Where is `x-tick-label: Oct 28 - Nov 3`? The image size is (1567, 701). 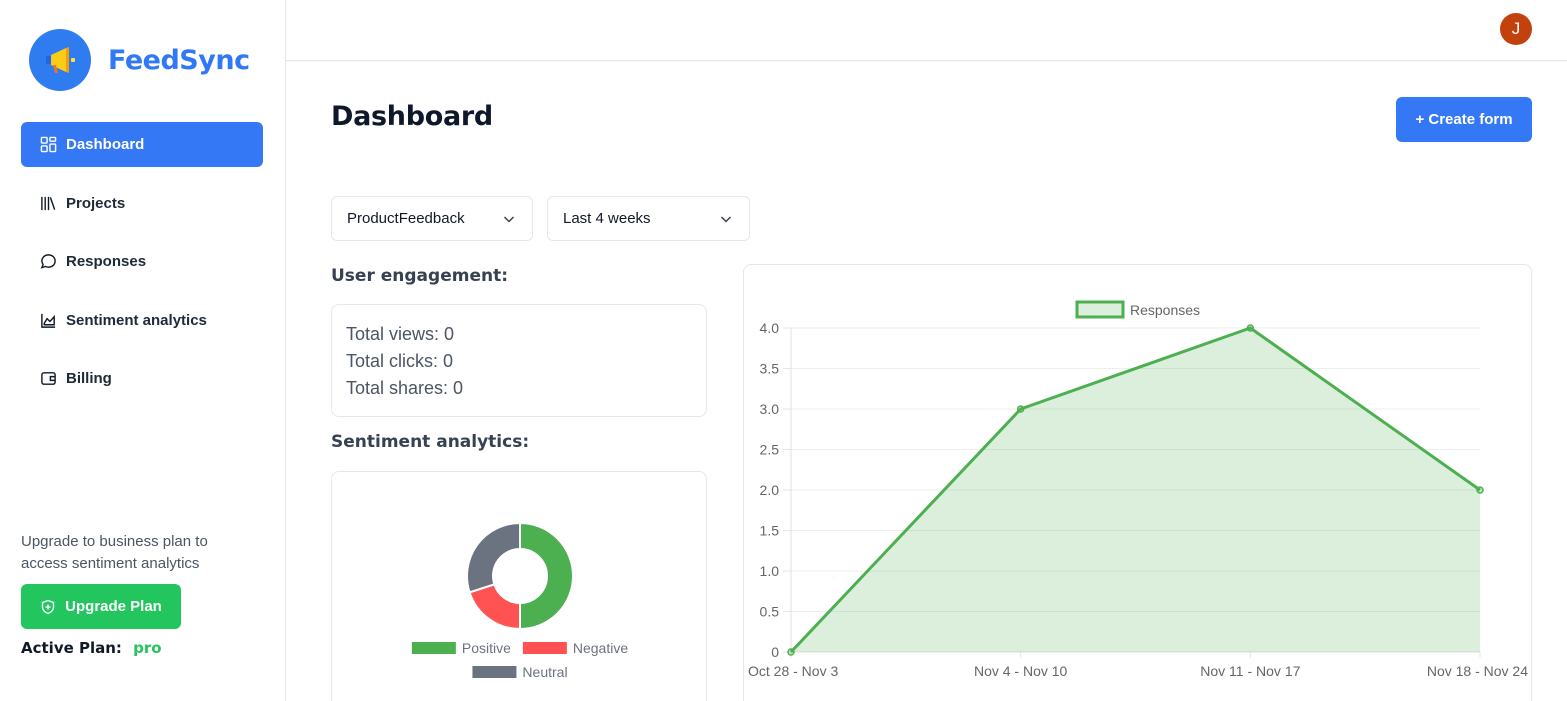
x-tick-label: Oct 28 - Nov 3 is located at coordinates (793, 671).